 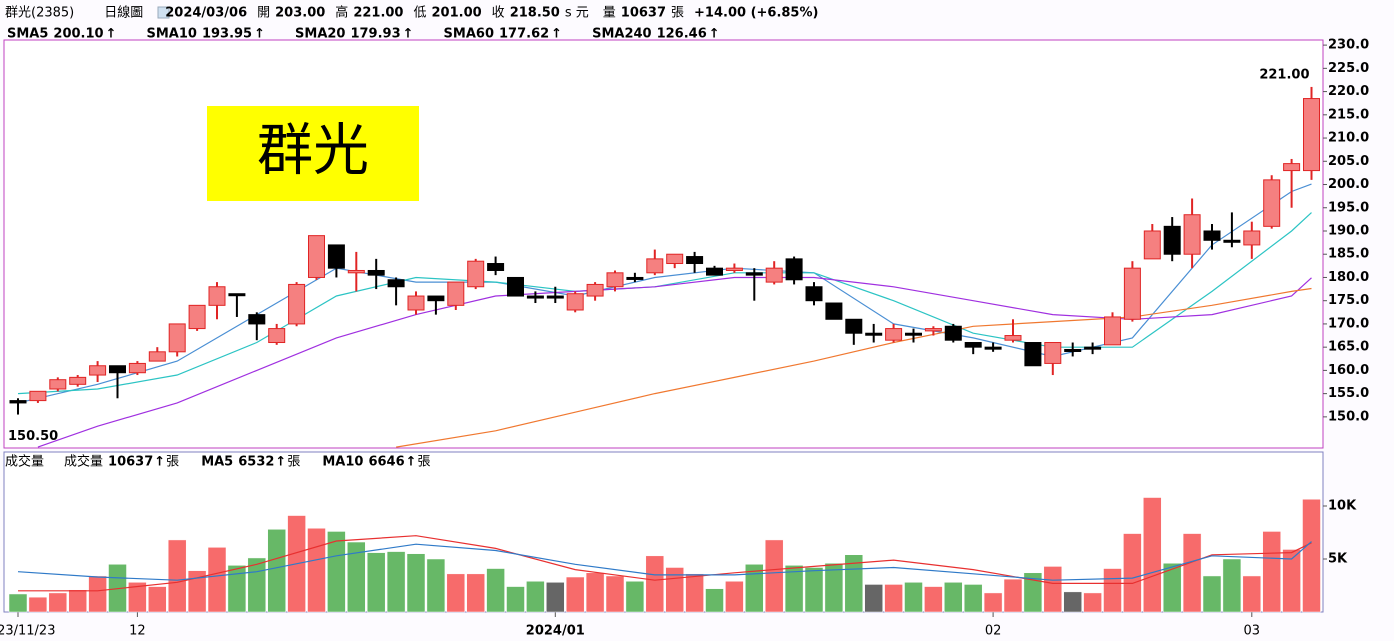 I want to click on y-tick-label: 205.0, so click(x=1348, y=161).